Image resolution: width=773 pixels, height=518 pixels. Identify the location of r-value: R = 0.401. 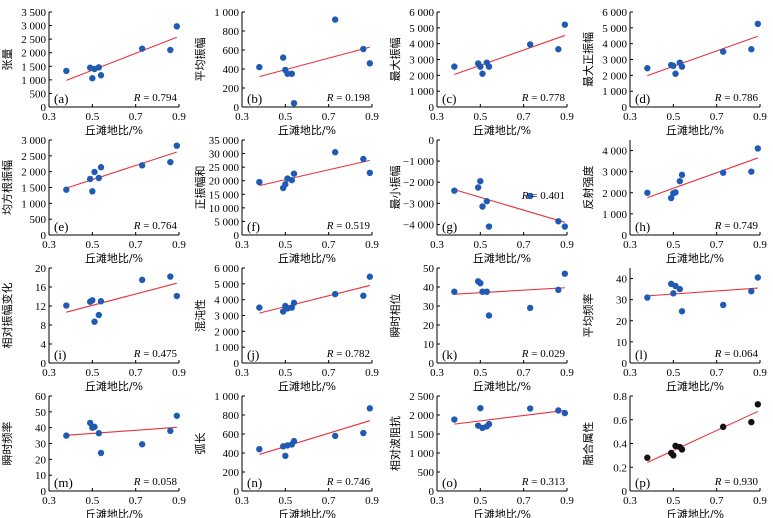
(543, 196).